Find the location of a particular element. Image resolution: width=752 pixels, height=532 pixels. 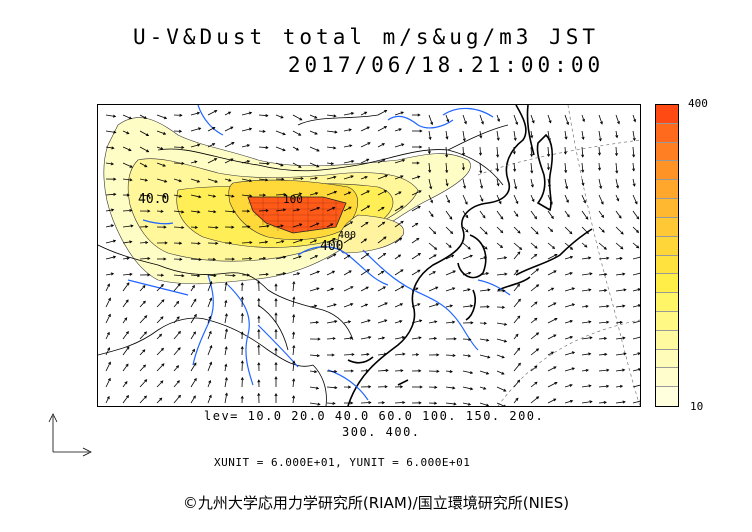

colorbar-segment is located at coordinates (667, 114).